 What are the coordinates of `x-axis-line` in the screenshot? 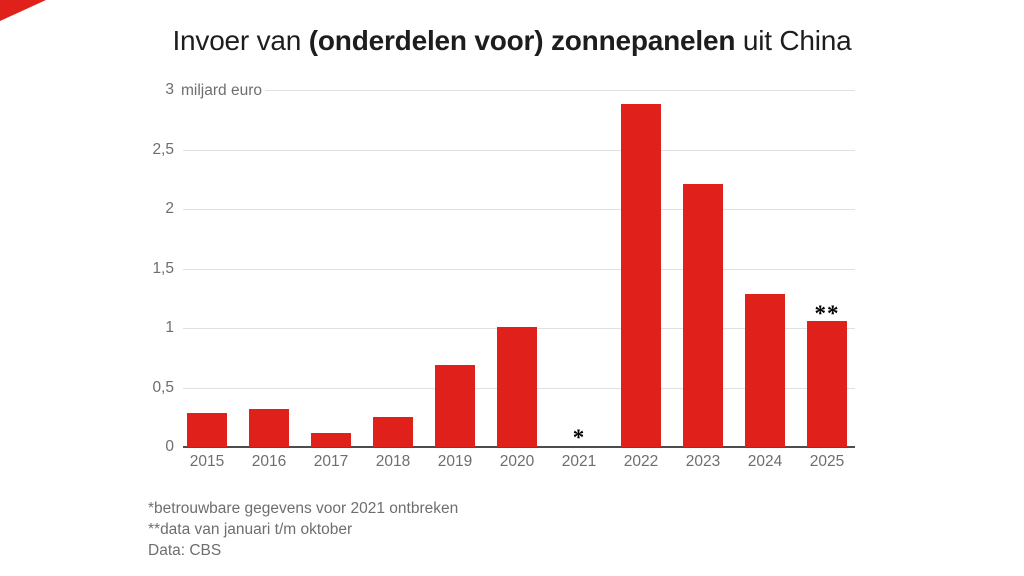 It's located at (519, 447).